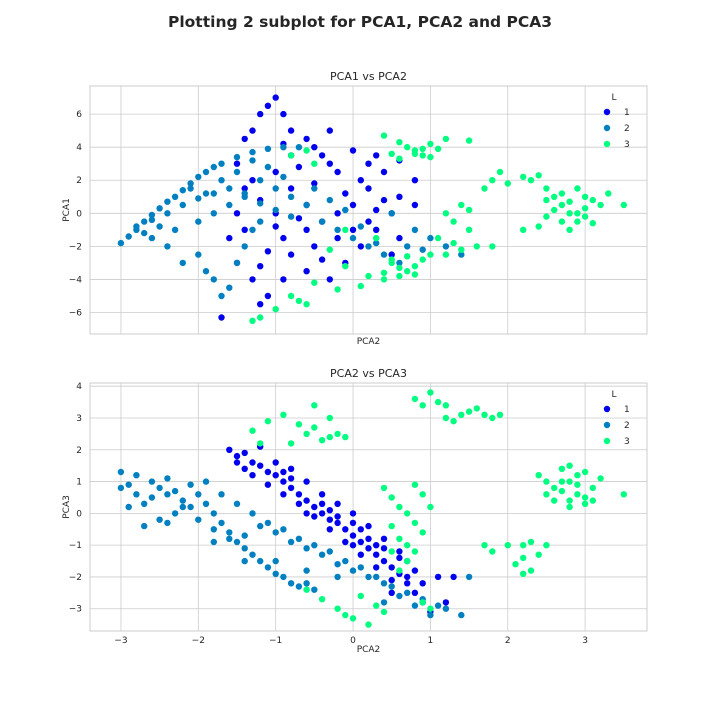 This screenshot has height=720, width=720. I want to click on legend-1: L1 2 3, so click(616, 121).